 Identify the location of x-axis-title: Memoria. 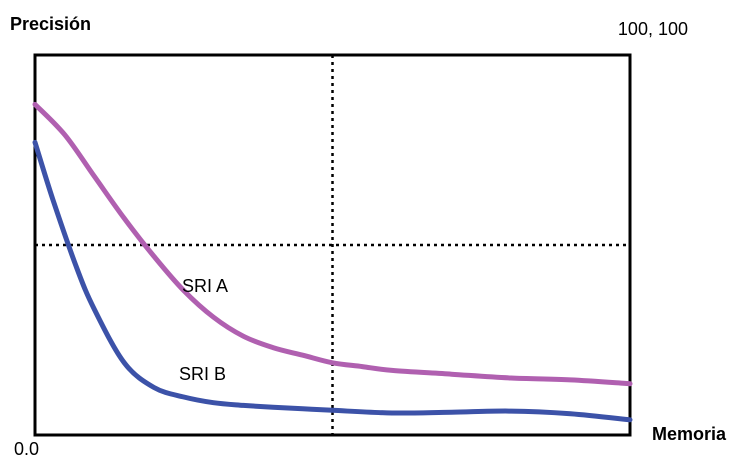
(689, 434).